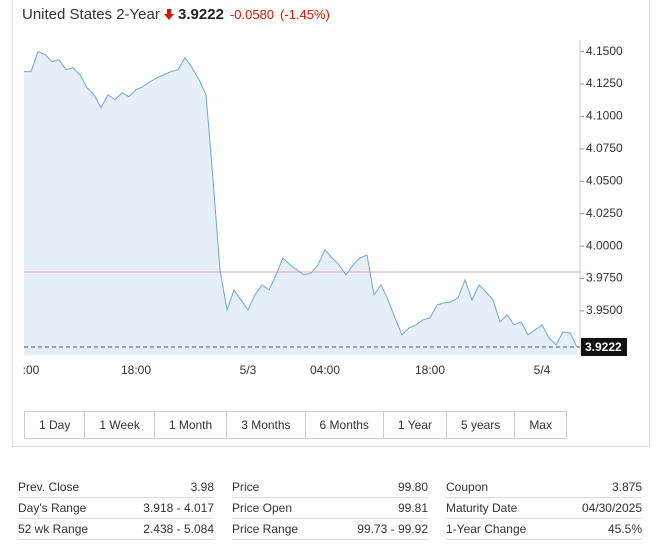 The height and width of the screenshot is (546, 665). I want to click on stat-value: 04/30/2025, so click(611, 508).